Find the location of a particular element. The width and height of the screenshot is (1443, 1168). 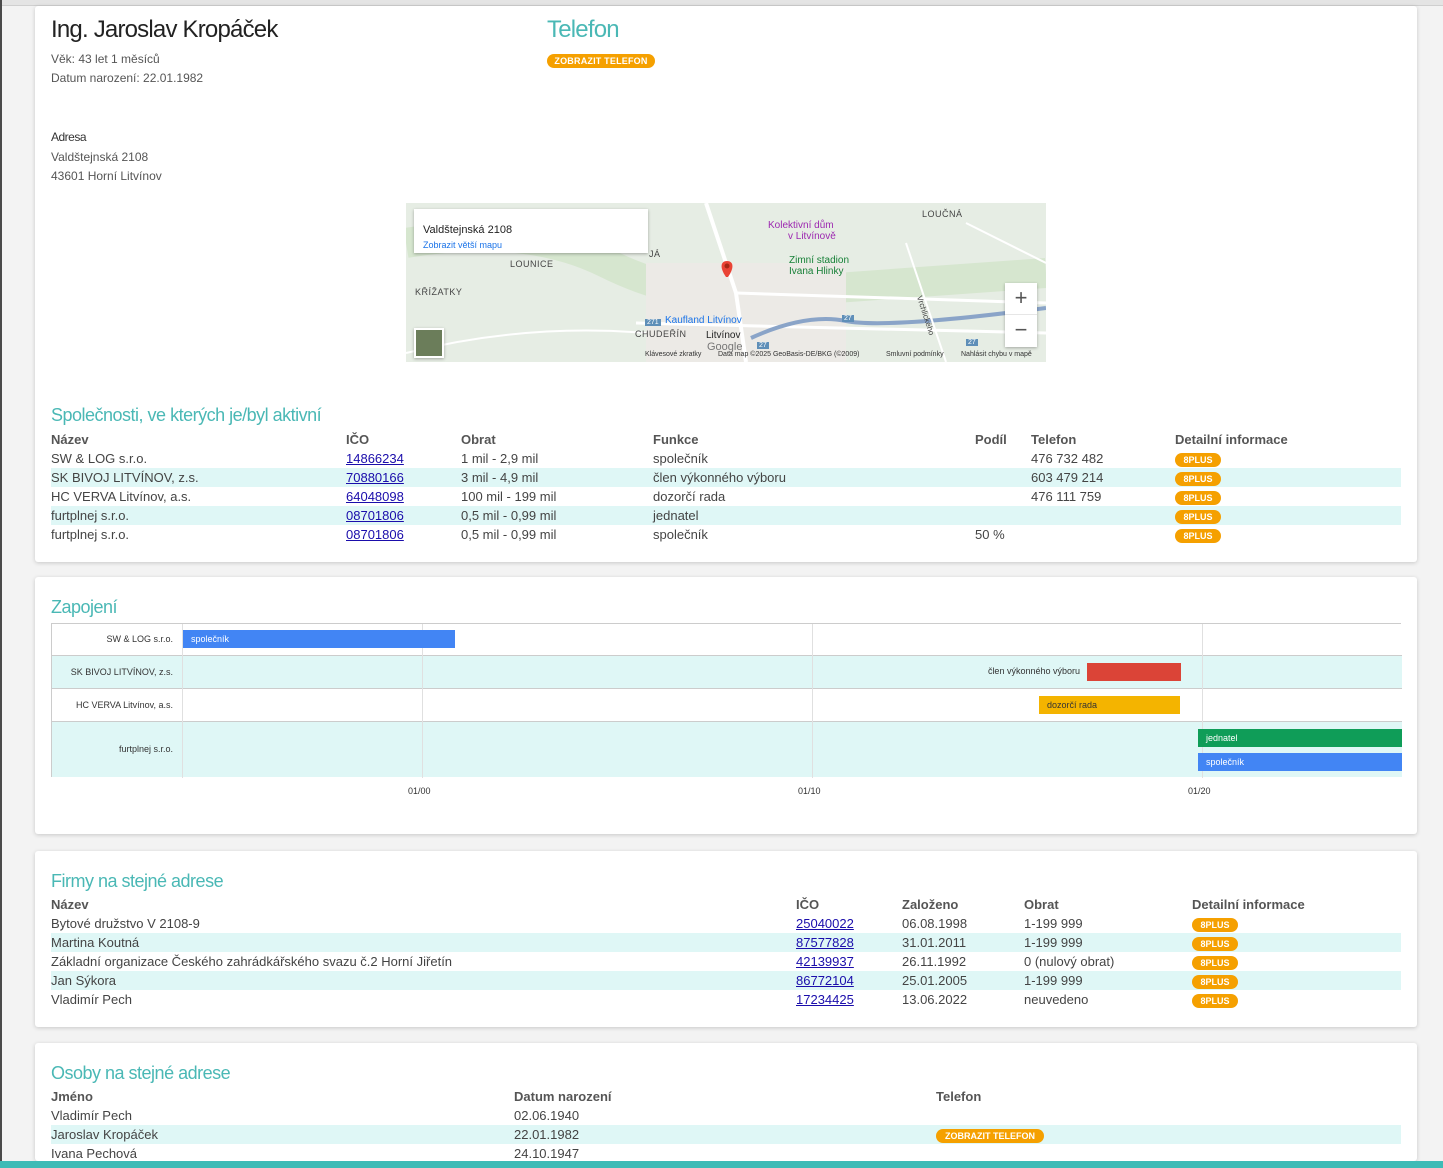

col-share: Podíl is located at coordinates (991, 439).